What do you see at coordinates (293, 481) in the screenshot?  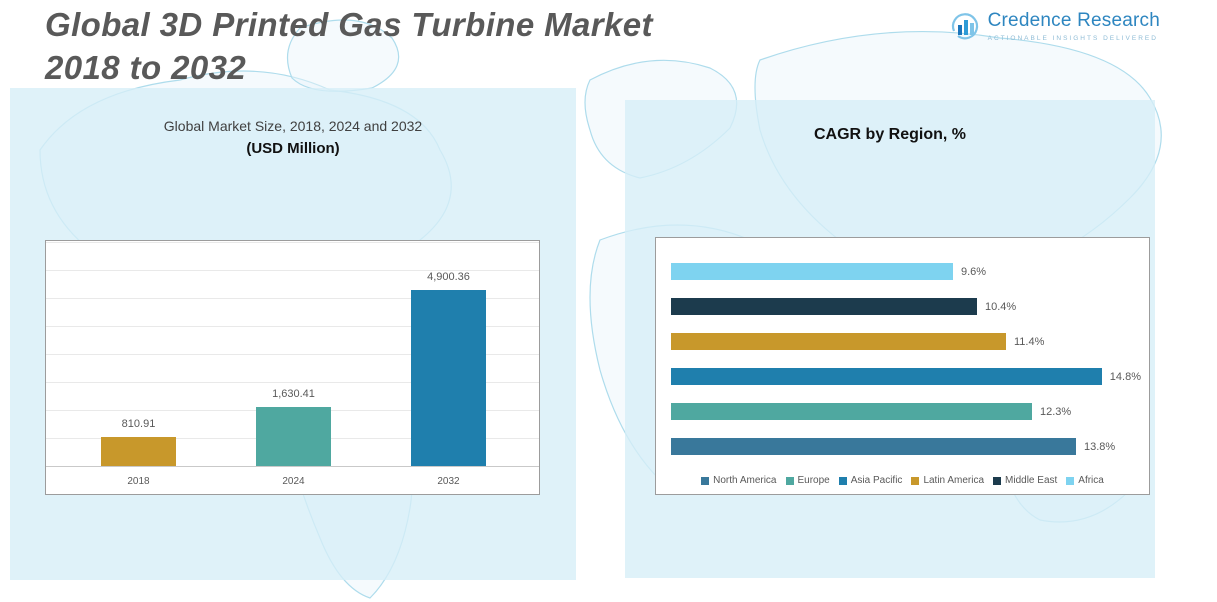 I see `x-axis-label-2024: 2024` at bounding box center [293, 481].